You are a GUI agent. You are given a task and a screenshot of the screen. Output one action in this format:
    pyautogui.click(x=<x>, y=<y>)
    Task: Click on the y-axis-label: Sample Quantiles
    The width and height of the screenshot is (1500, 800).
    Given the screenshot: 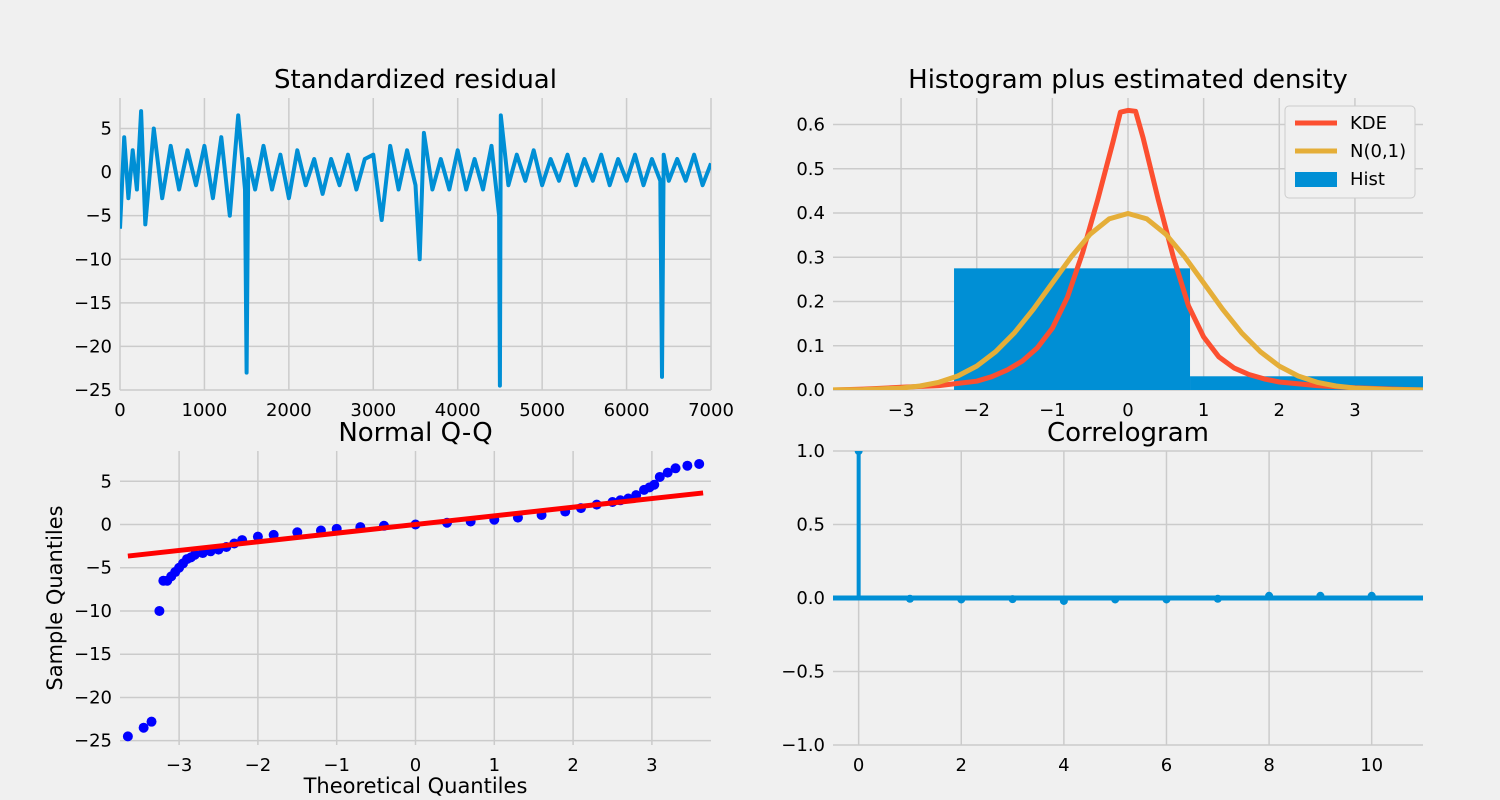 What is the action you would take?
    pyautogui.click(x=55, y=597)
    